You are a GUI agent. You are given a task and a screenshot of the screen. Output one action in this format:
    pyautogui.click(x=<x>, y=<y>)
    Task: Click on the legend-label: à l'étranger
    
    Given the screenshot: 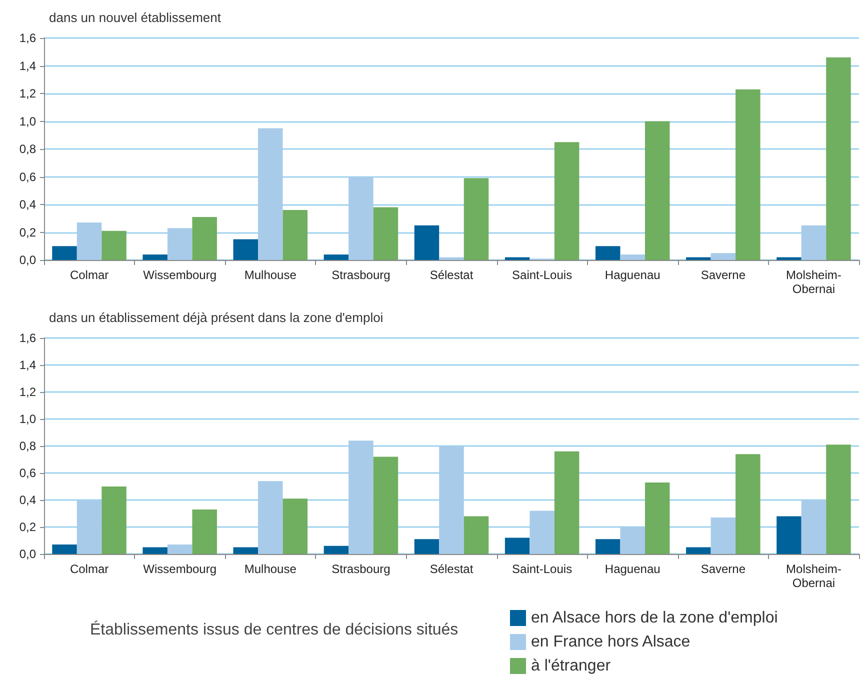 What is the action you would take?
    pyautogui.click(x=571, y=666)
    